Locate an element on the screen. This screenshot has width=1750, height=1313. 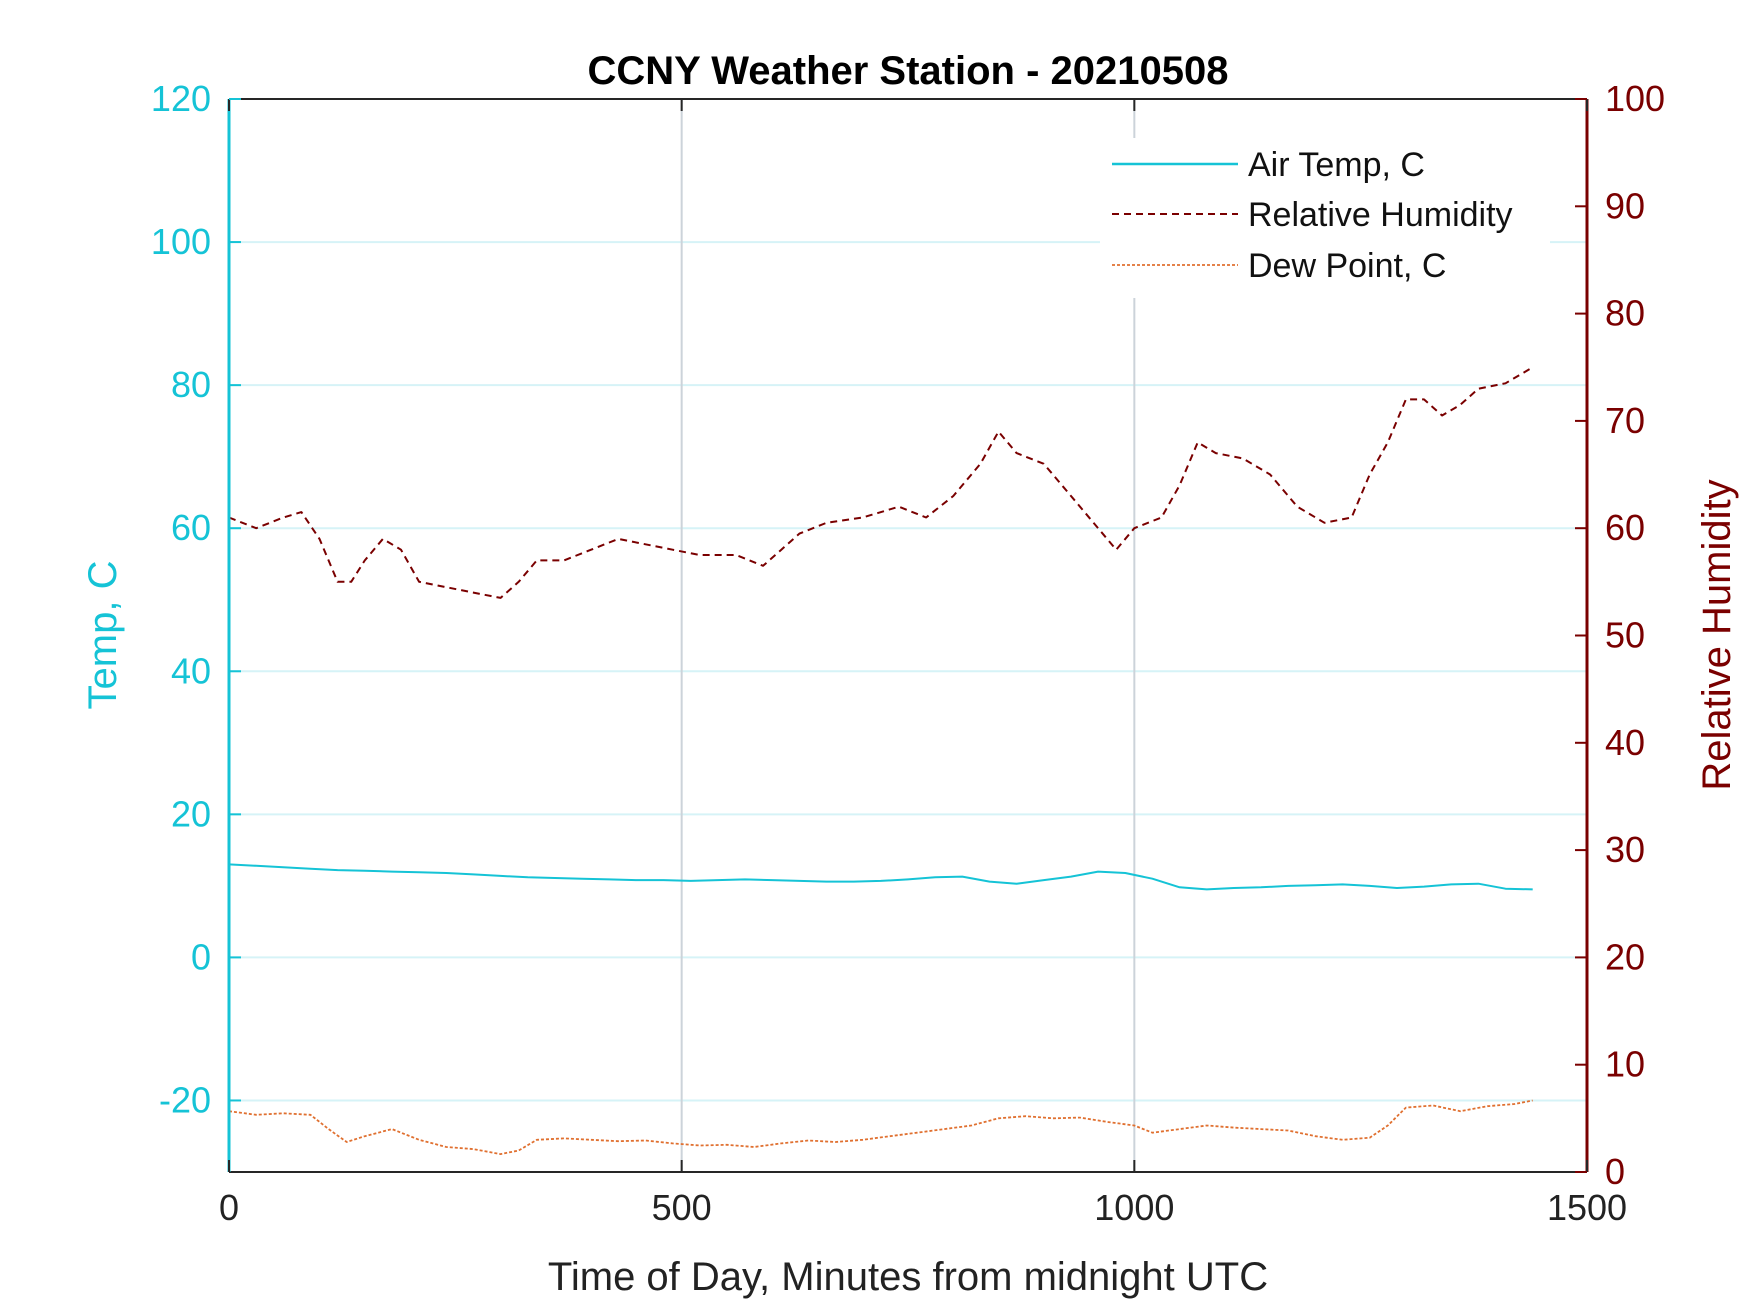
y-right-tick-label: 20 is located at coordinates (1625, 956).